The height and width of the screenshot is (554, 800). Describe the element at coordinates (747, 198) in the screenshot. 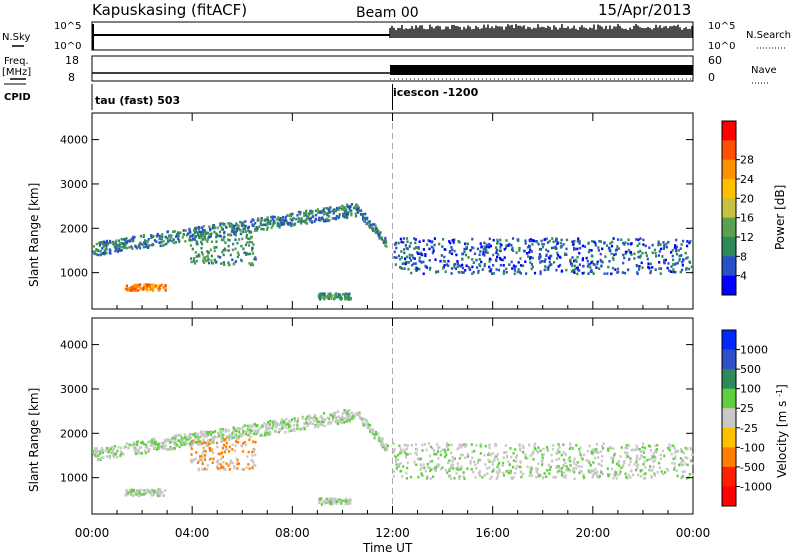

I see `power-colorbar-tick-label: 20` at that location.